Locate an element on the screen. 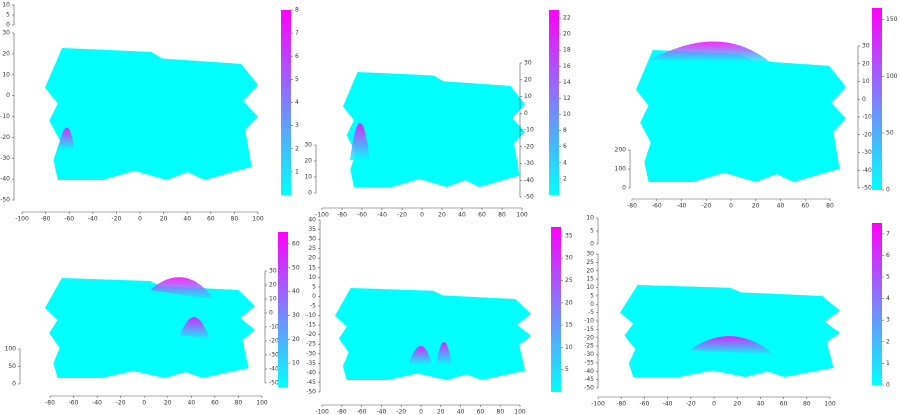  z-tick-label: 30 is located at coordinates (308, 145).